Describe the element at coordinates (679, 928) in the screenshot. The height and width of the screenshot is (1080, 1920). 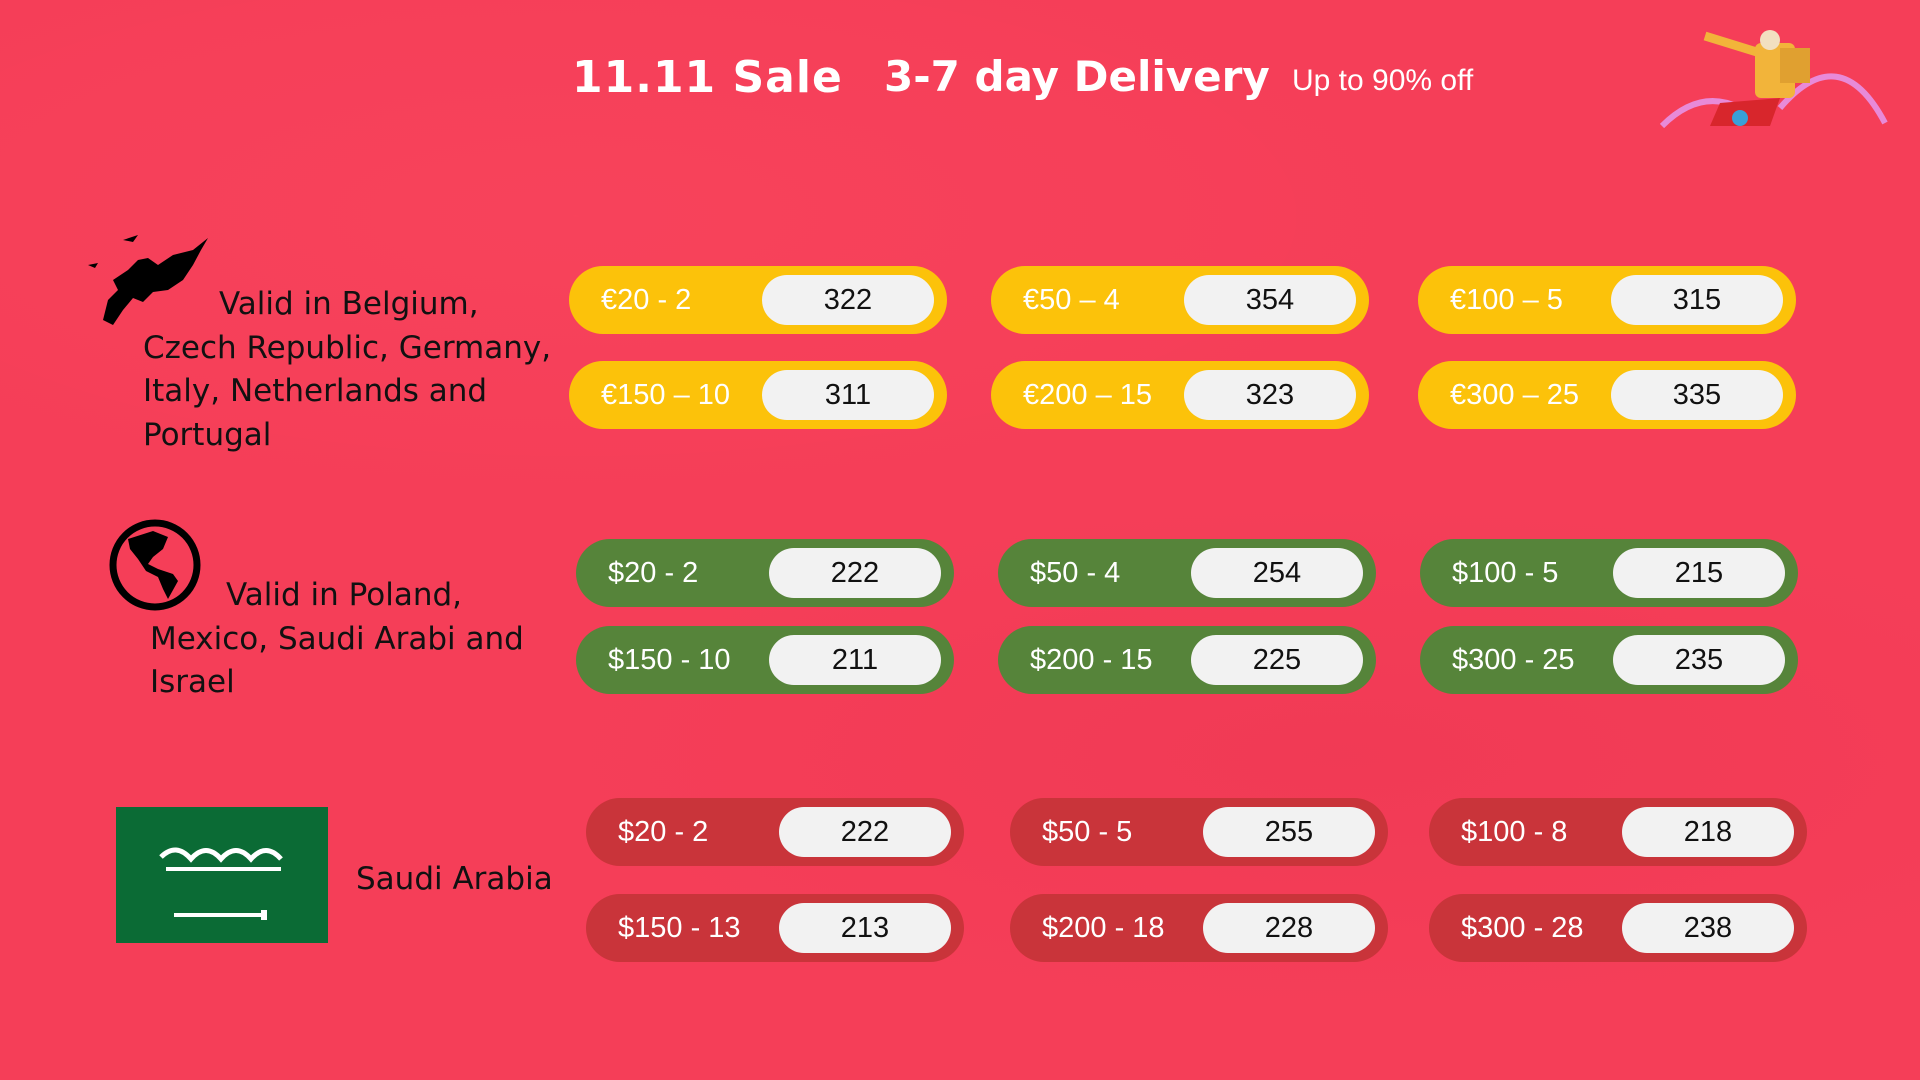
I see `coupon-amount: $150 - 13` at that location.